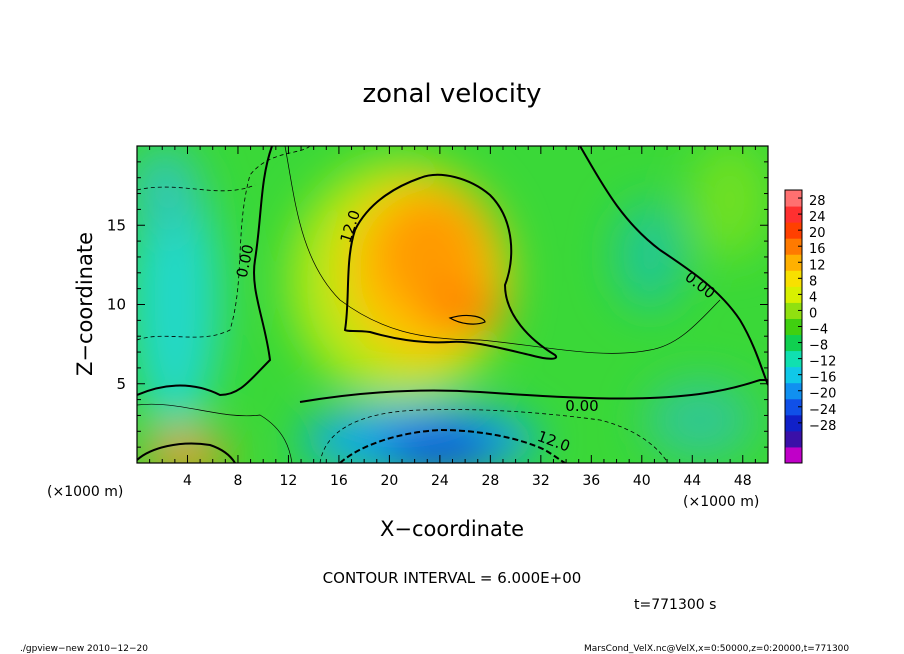 This screenshot has width=904, height=654. What do you see at coordinates (822, 410) in the screenshot?
I see `colorbar-label: −24` at bounding box center [822, 410].